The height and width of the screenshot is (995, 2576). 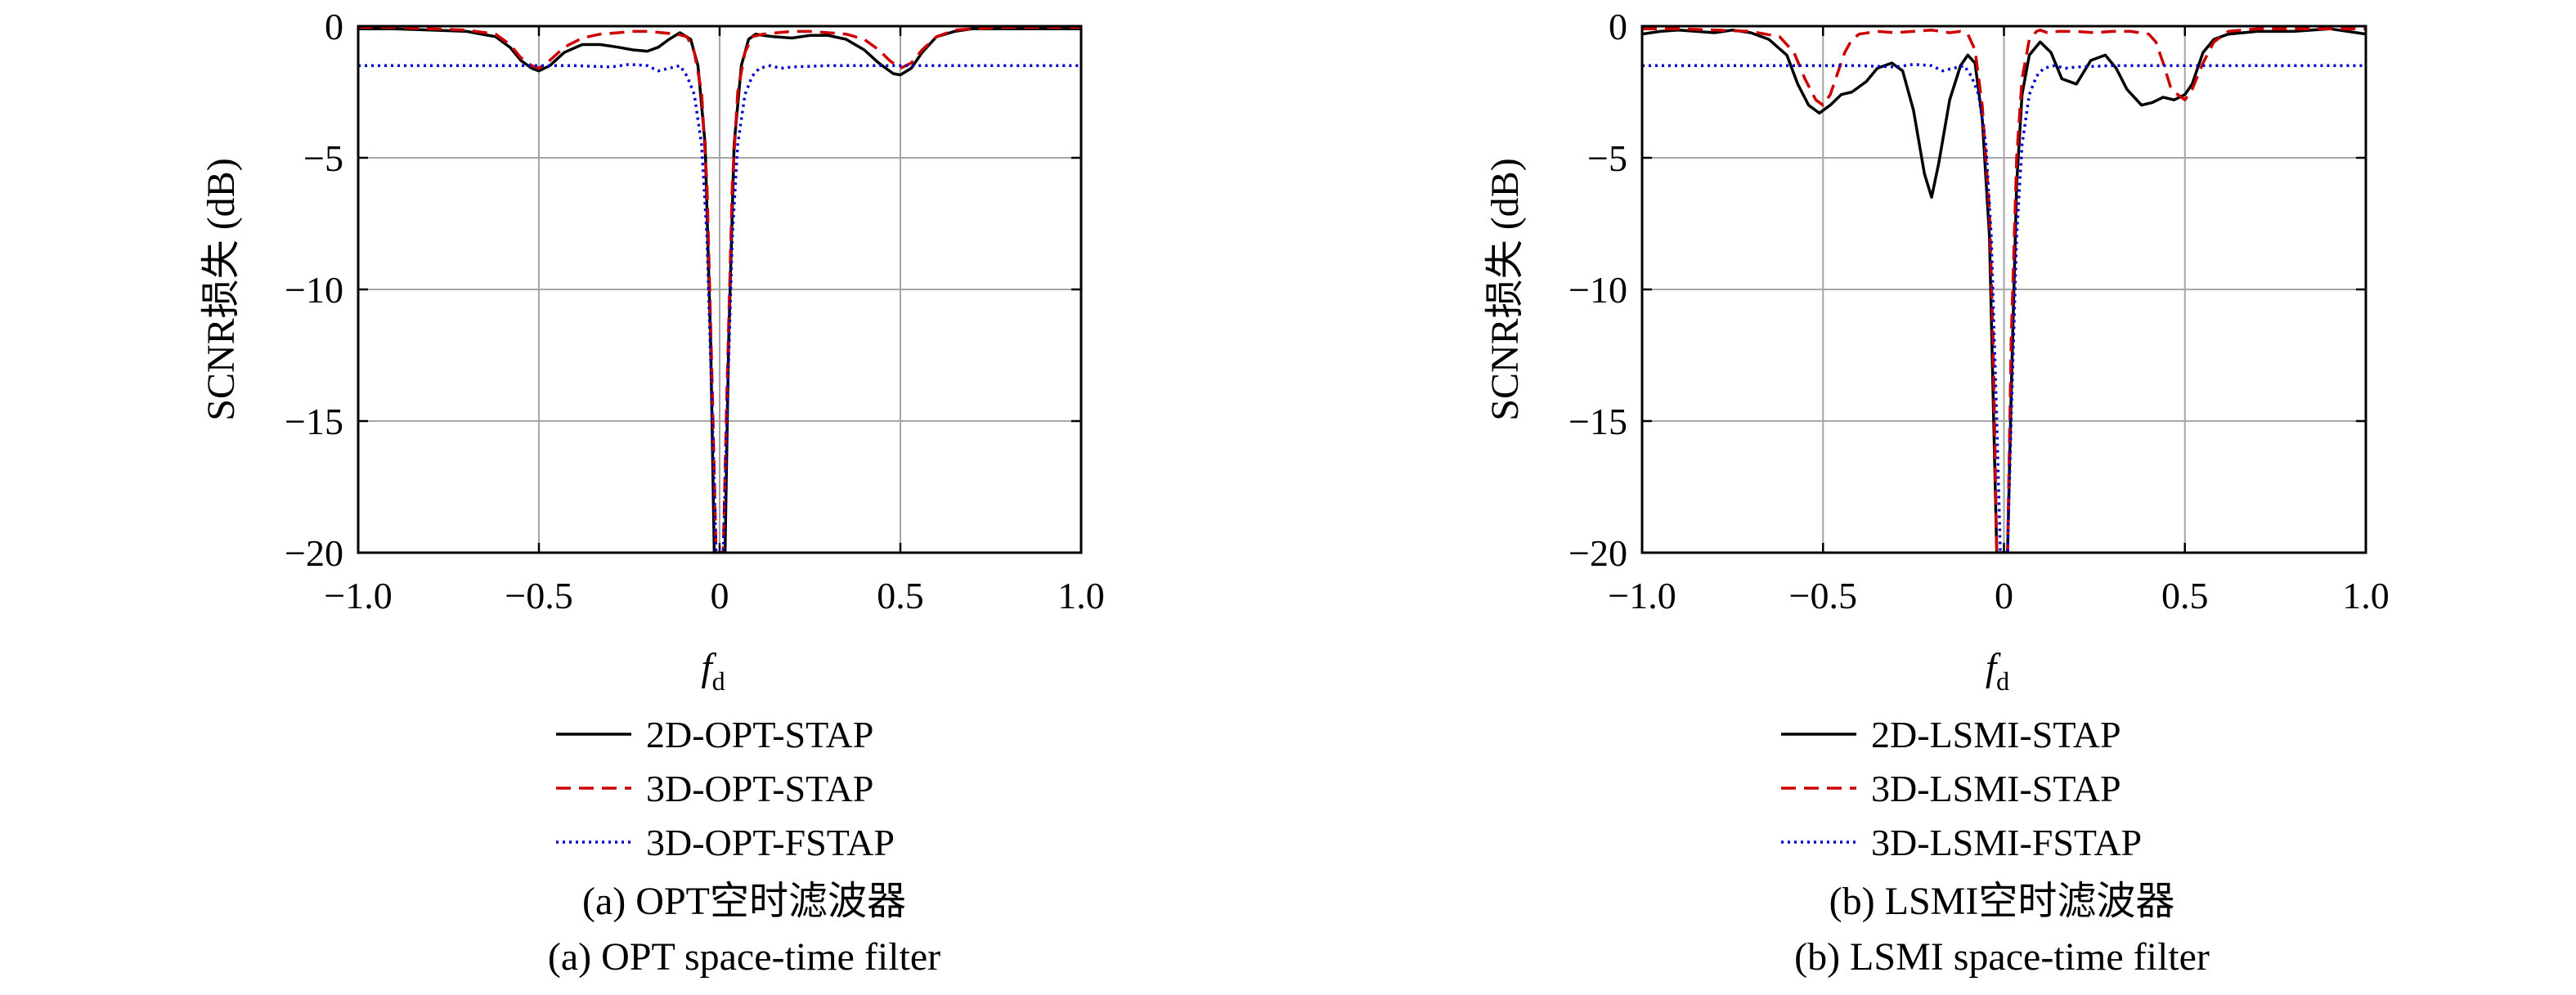 What do you see at coordinates (2007, 842) in the screenshot?
I see `legend-label: 3D-LSMI-FSTAP` at bounding box center [2007, 842].